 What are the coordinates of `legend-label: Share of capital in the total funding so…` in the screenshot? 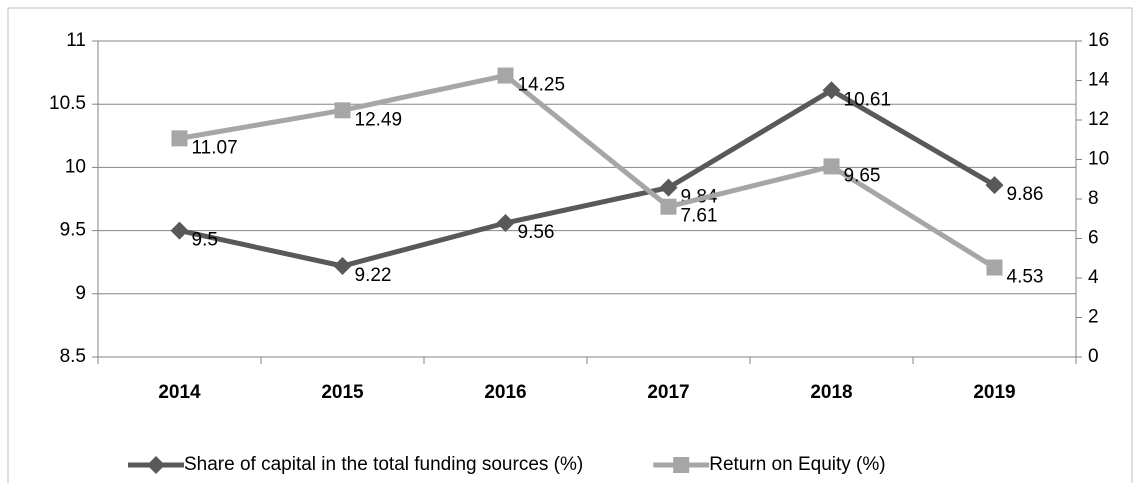 It's located at (383, 464).